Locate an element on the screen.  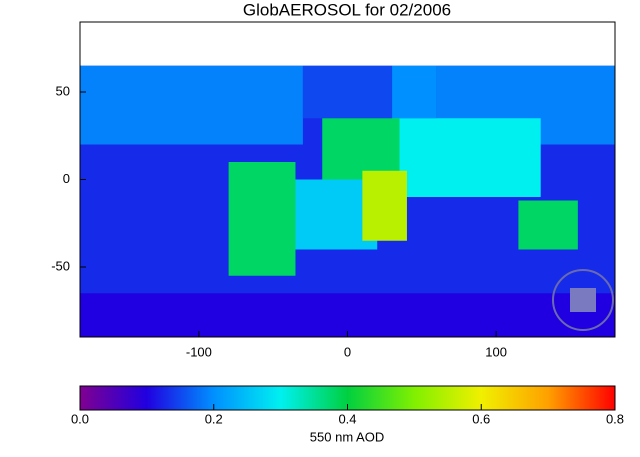
y-tick-label: 0 is located at coordinates (66, 178).